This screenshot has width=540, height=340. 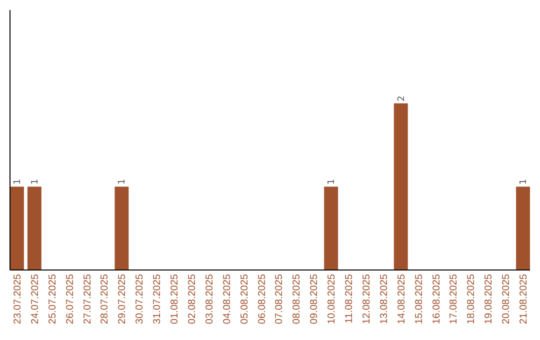 What do you see at coordinates (18, 299) in the screenshot?
I see `x-tick-label: 23.07.2025` at bounding box center [18, 299].